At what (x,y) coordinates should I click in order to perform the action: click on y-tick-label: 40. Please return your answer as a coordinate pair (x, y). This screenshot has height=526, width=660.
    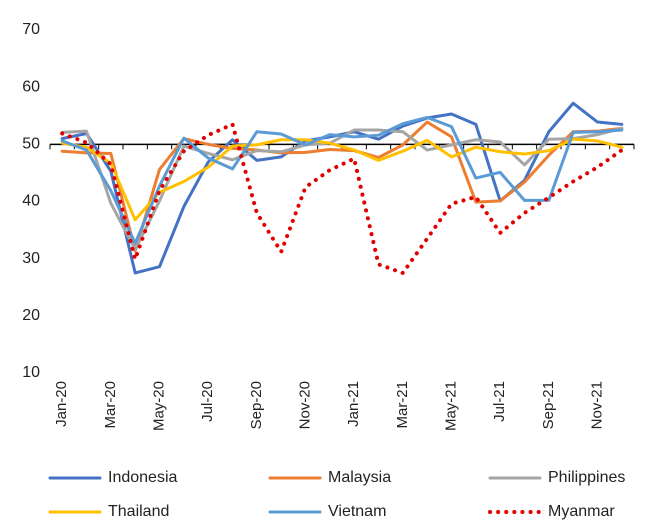
    Looking at the image, I should click on (31, 201).